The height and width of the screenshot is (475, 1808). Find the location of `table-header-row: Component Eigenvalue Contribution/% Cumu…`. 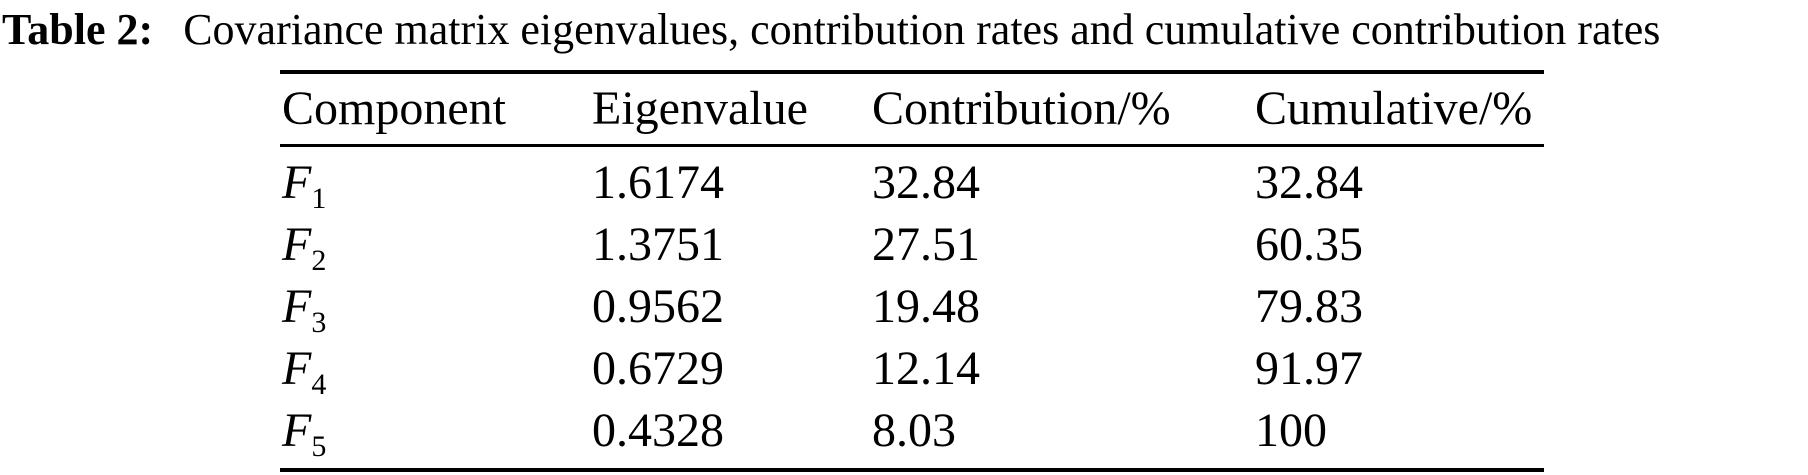

table-header-row: Component Eigenvalue Contribution/% Cumu… is located at coordinates (912, 110).